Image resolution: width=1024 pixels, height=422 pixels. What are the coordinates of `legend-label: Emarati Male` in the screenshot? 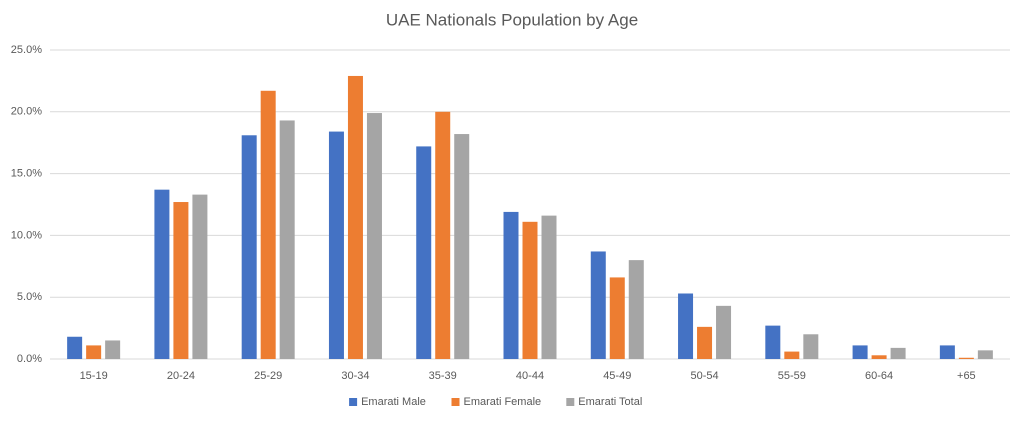 It's located at (393, 402).